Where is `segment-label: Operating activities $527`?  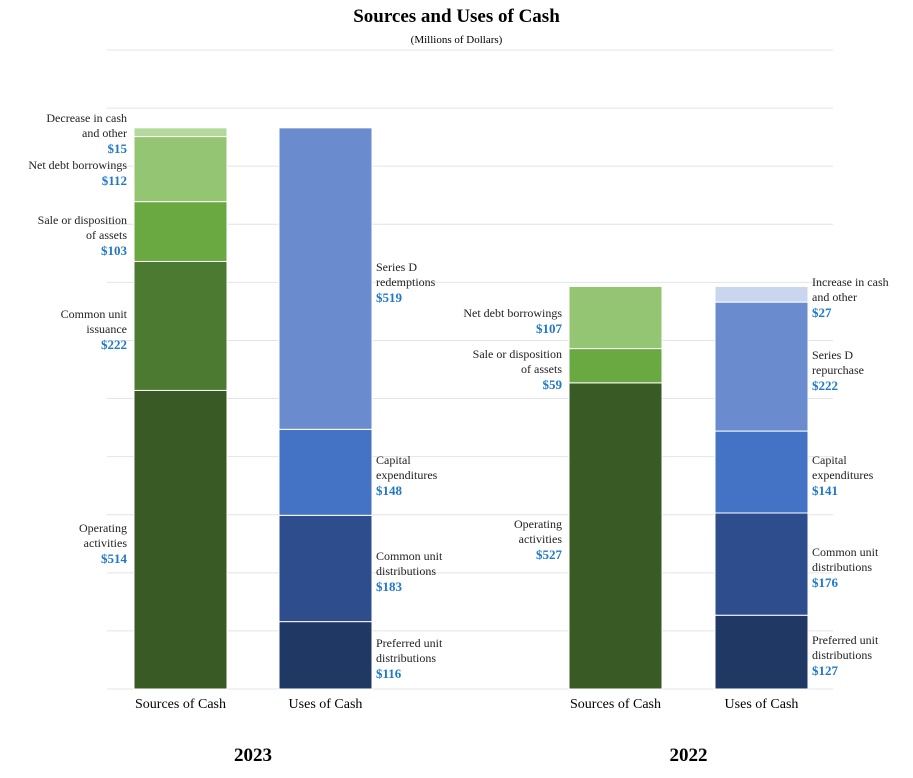
segment-label: Operating activities $527 is located at coordinates (538, 540).